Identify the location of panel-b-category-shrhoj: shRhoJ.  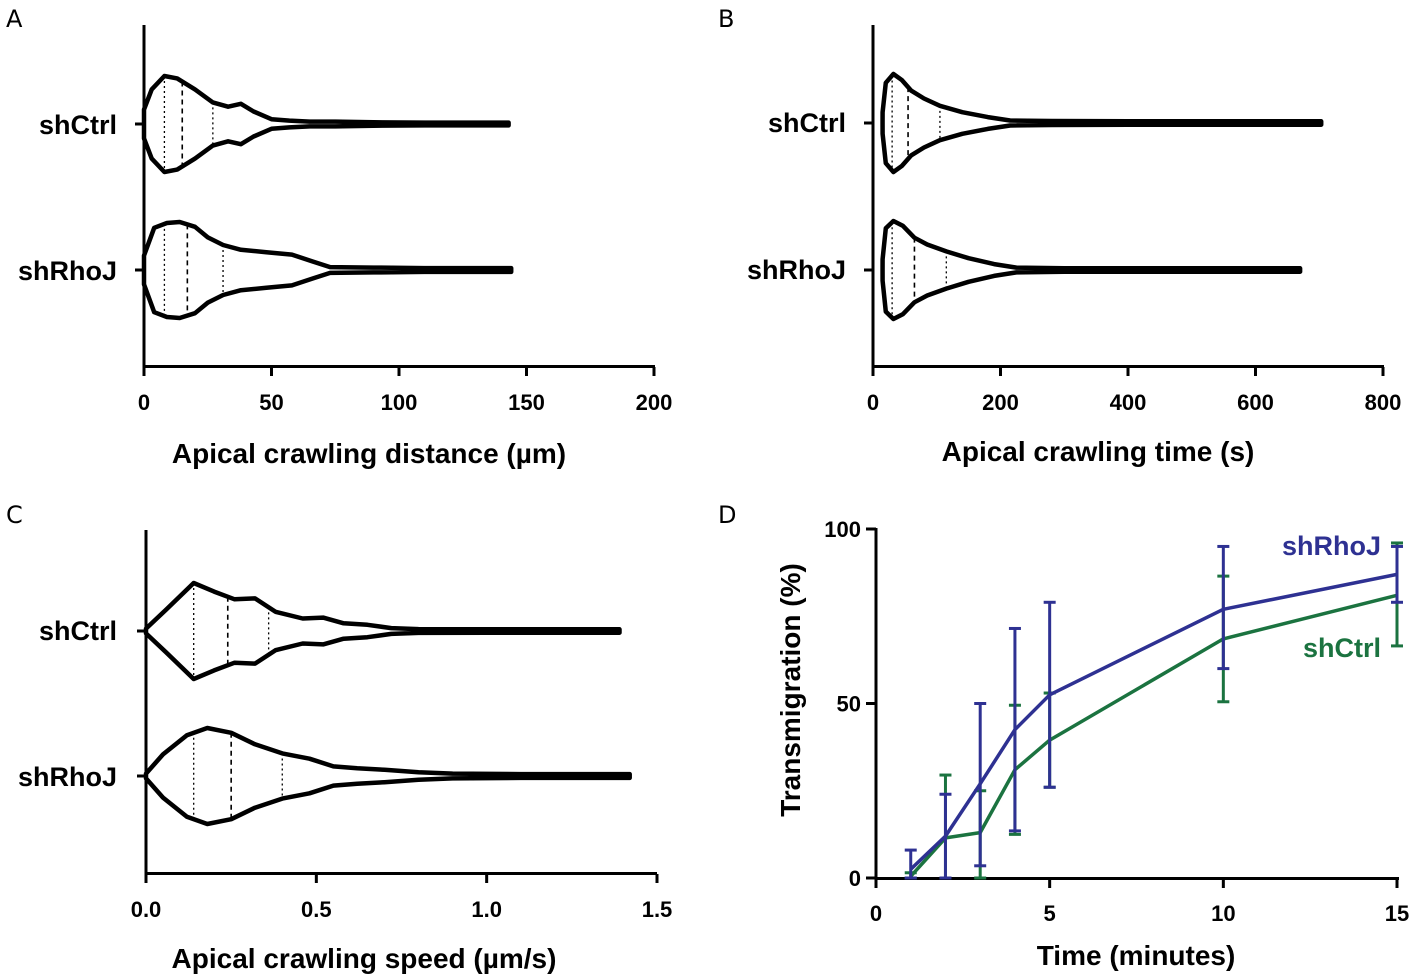
(796, 270).